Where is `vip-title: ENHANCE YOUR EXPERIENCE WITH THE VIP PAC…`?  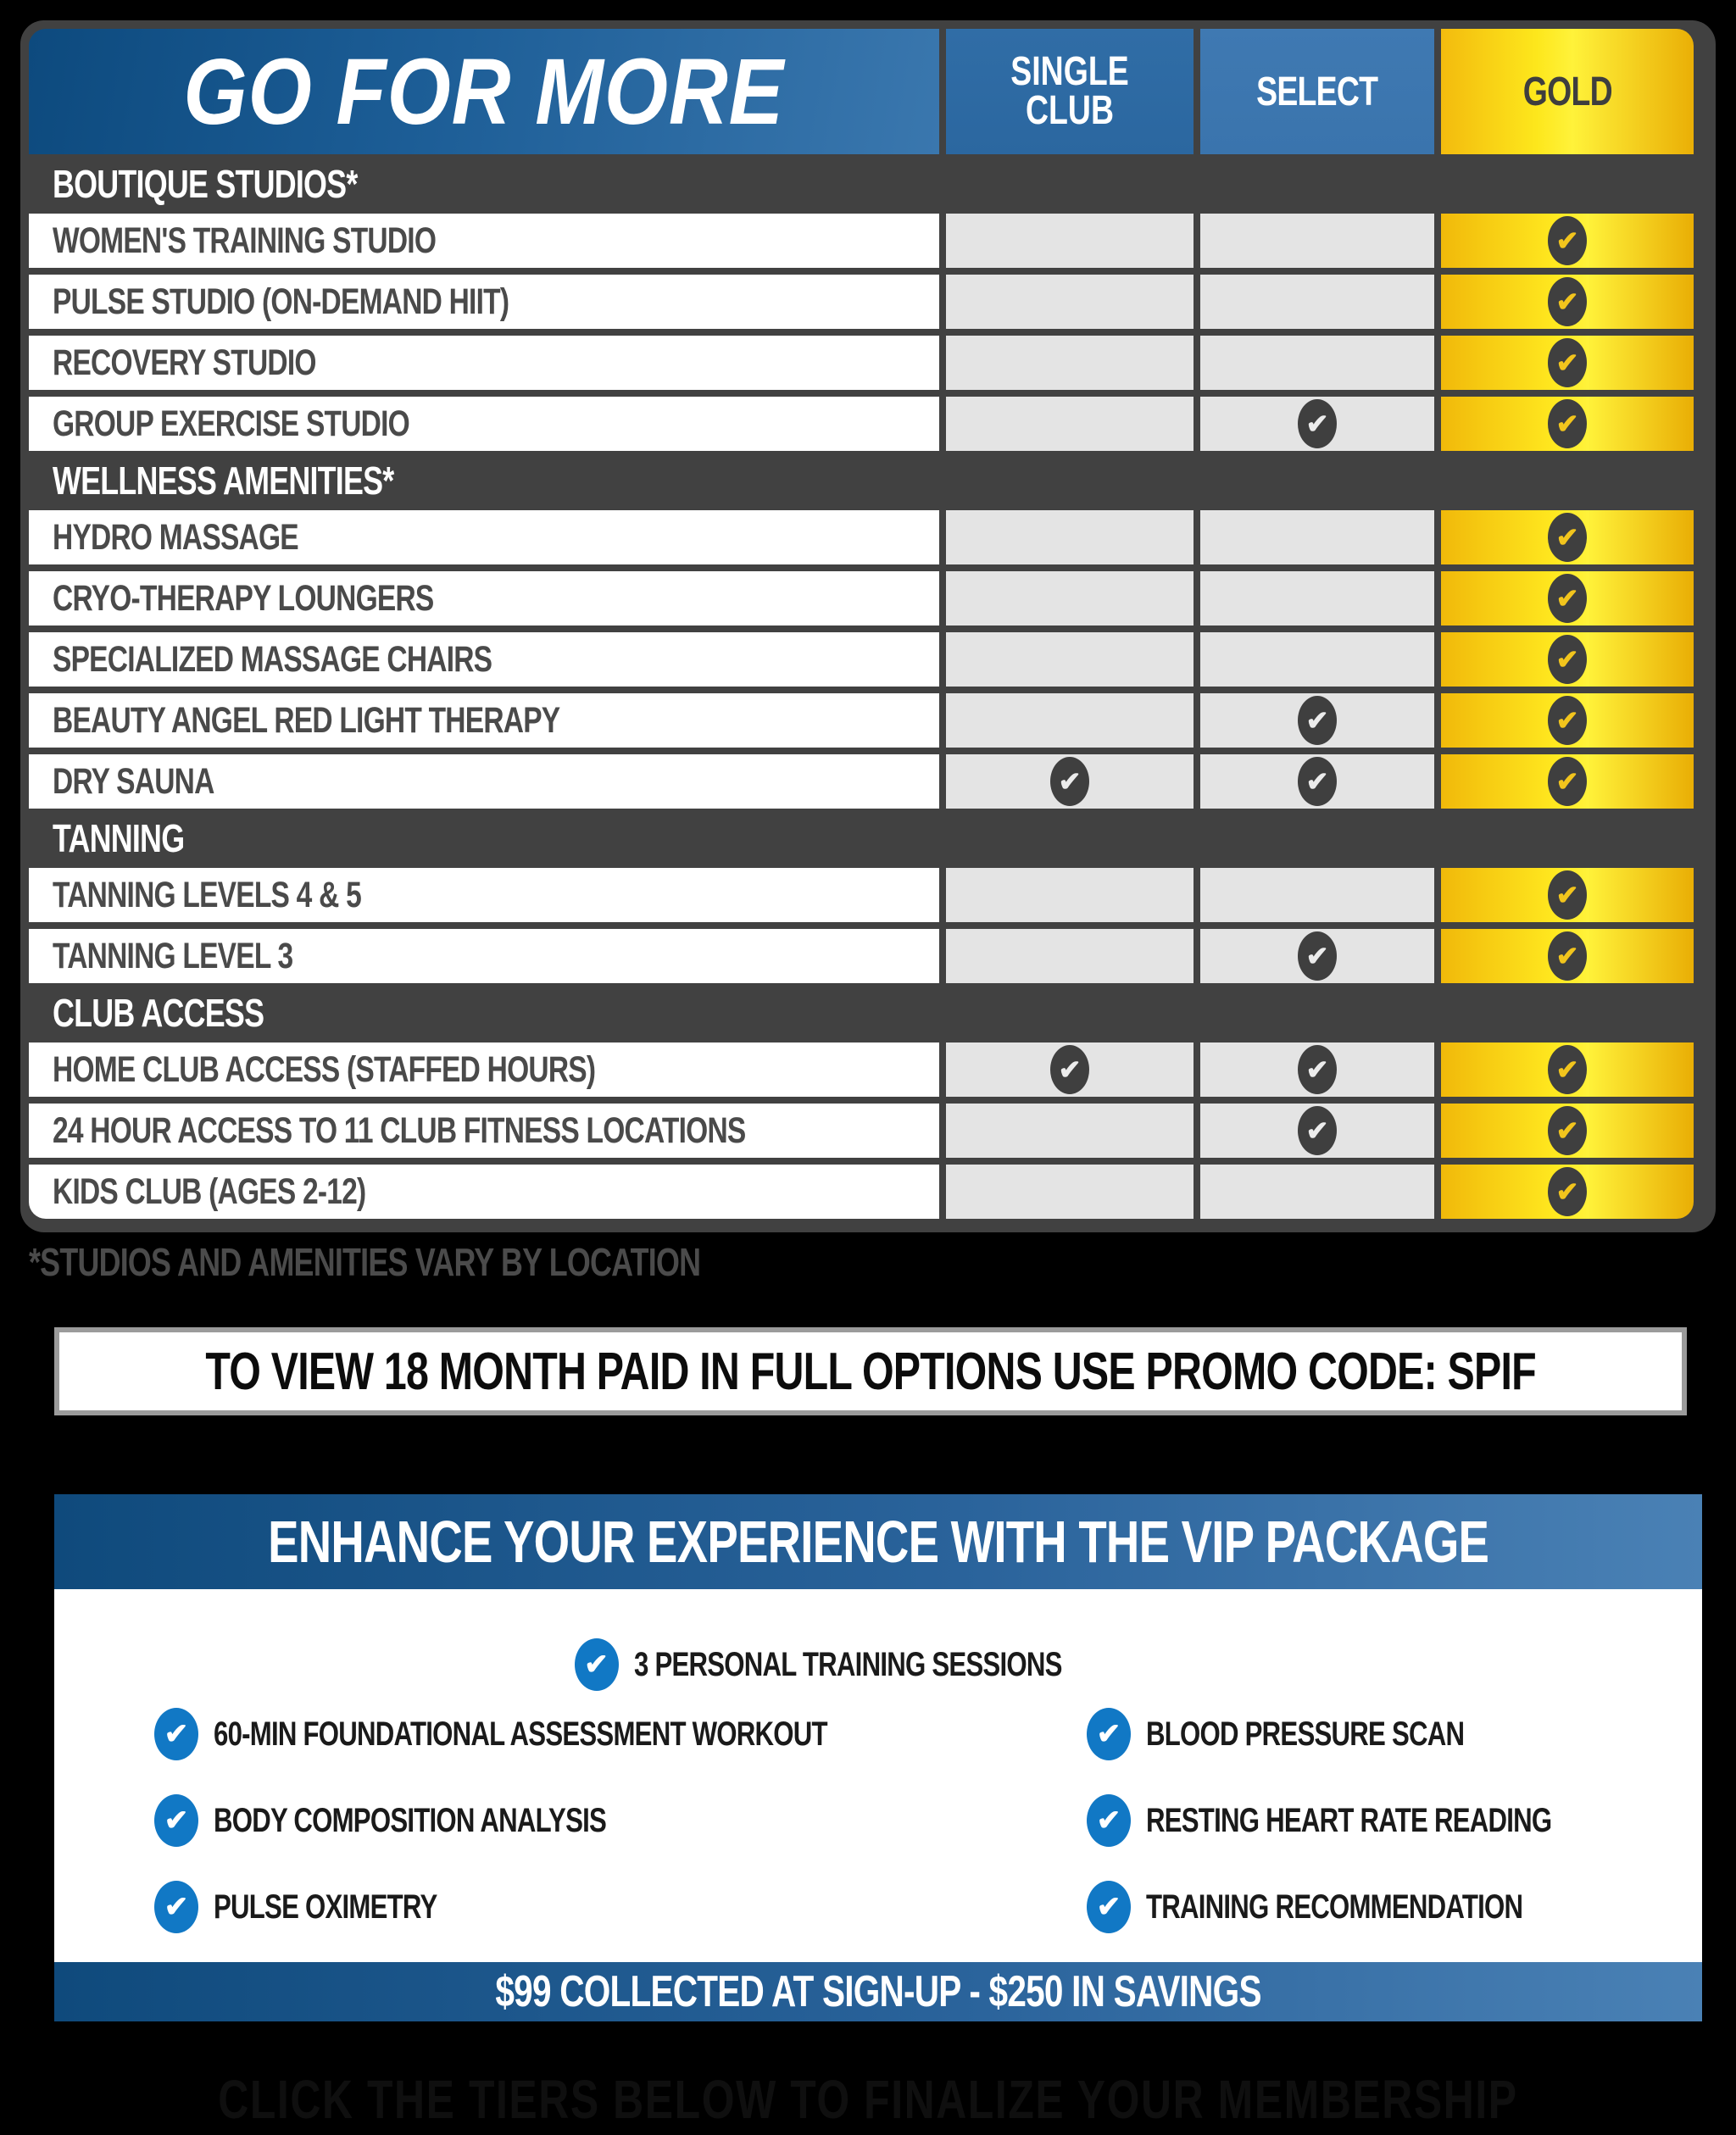 vip-title: ENHANCE YOUR EXPERIENCE WITH THE VIP PAC… is located at coordinates (878, 1542).